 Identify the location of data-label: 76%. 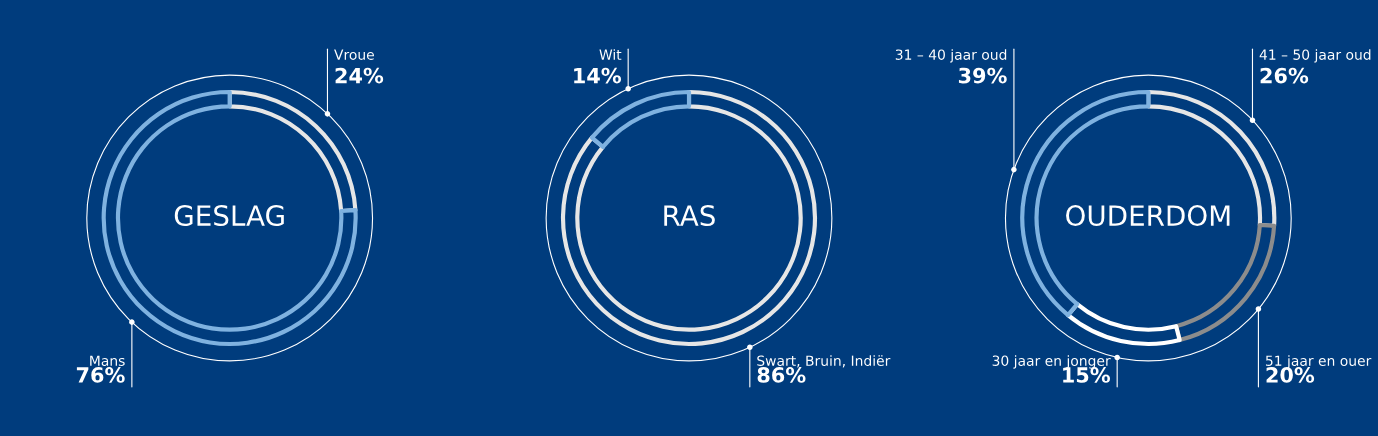
(100, 375).